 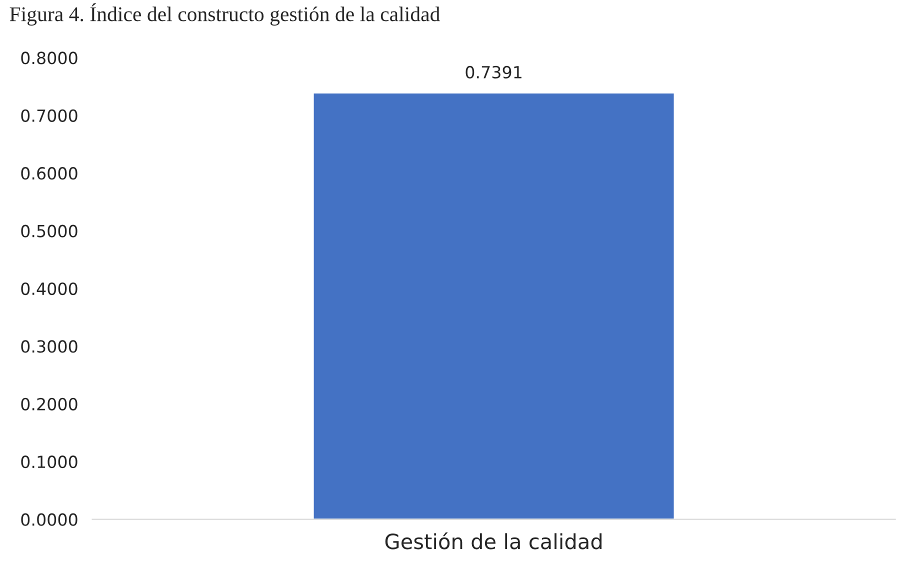 I want to click on y-tick-label: 0.8000, so click(x=49, y=58).